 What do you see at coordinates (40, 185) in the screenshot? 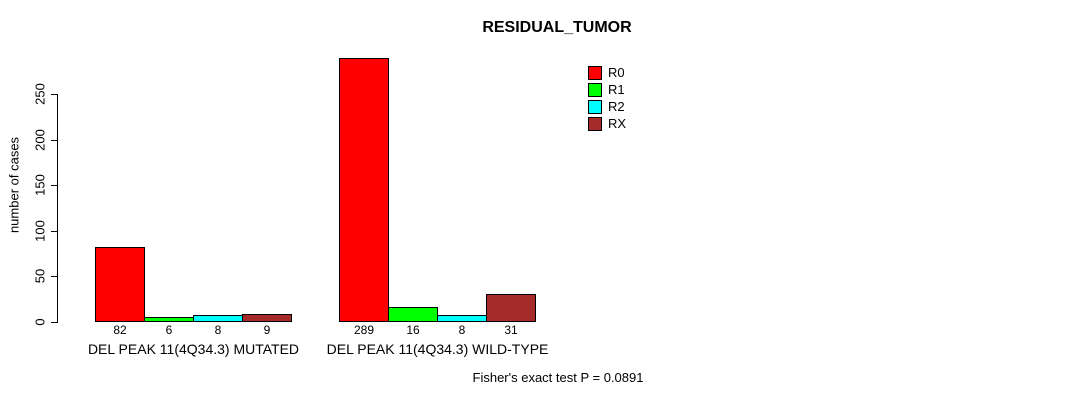
I see `y-tick-label: 150` at bounding box center [40, 185].